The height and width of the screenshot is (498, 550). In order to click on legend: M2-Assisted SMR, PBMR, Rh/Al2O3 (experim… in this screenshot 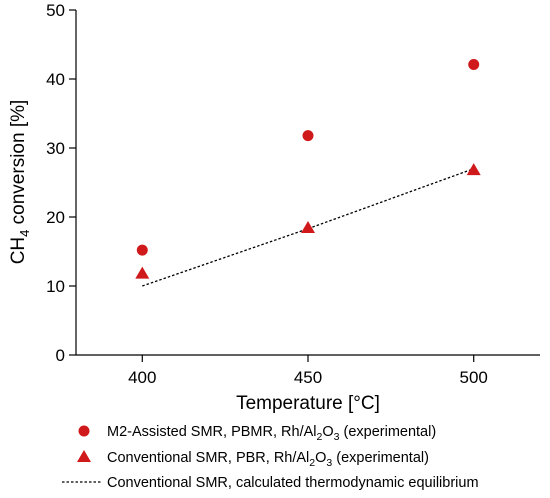, I will do `click(270, 457)`.